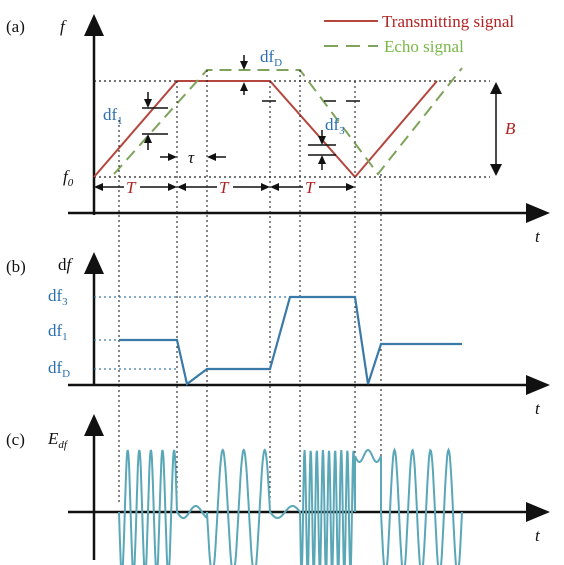 The image size is (564, 565). Describe the element at coordinates (58, 440) in the screenshot. I see `c-y-axis-label: Edf` at that location.